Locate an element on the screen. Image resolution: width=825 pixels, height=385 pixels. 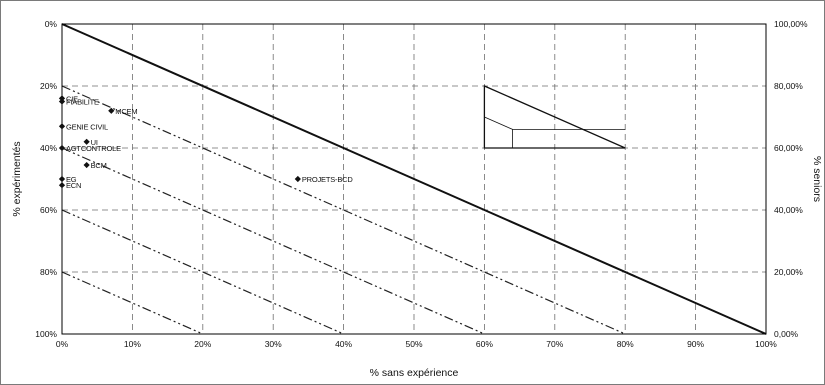
data-point-label: EG is located at coordinates (71, 179).